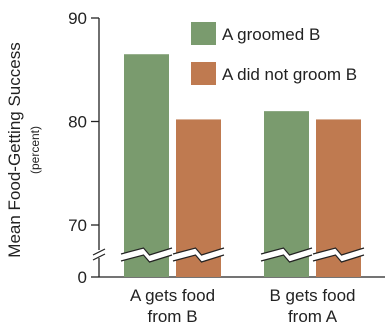  I want to click on legend-label: A groomed B, so click(271, 34).